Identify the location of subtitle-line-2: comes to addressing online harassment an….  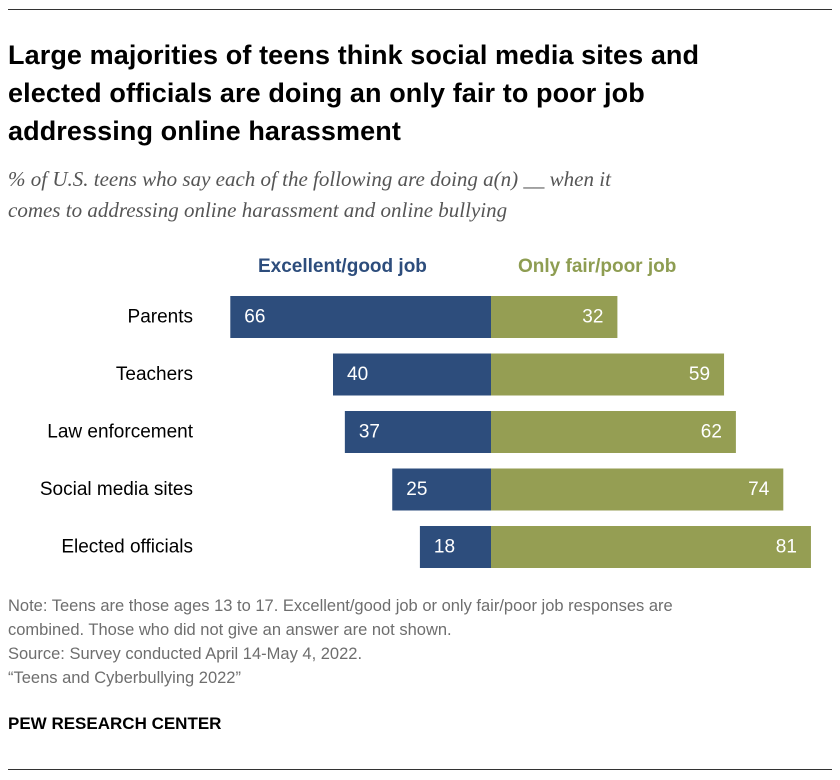
(258, 210).